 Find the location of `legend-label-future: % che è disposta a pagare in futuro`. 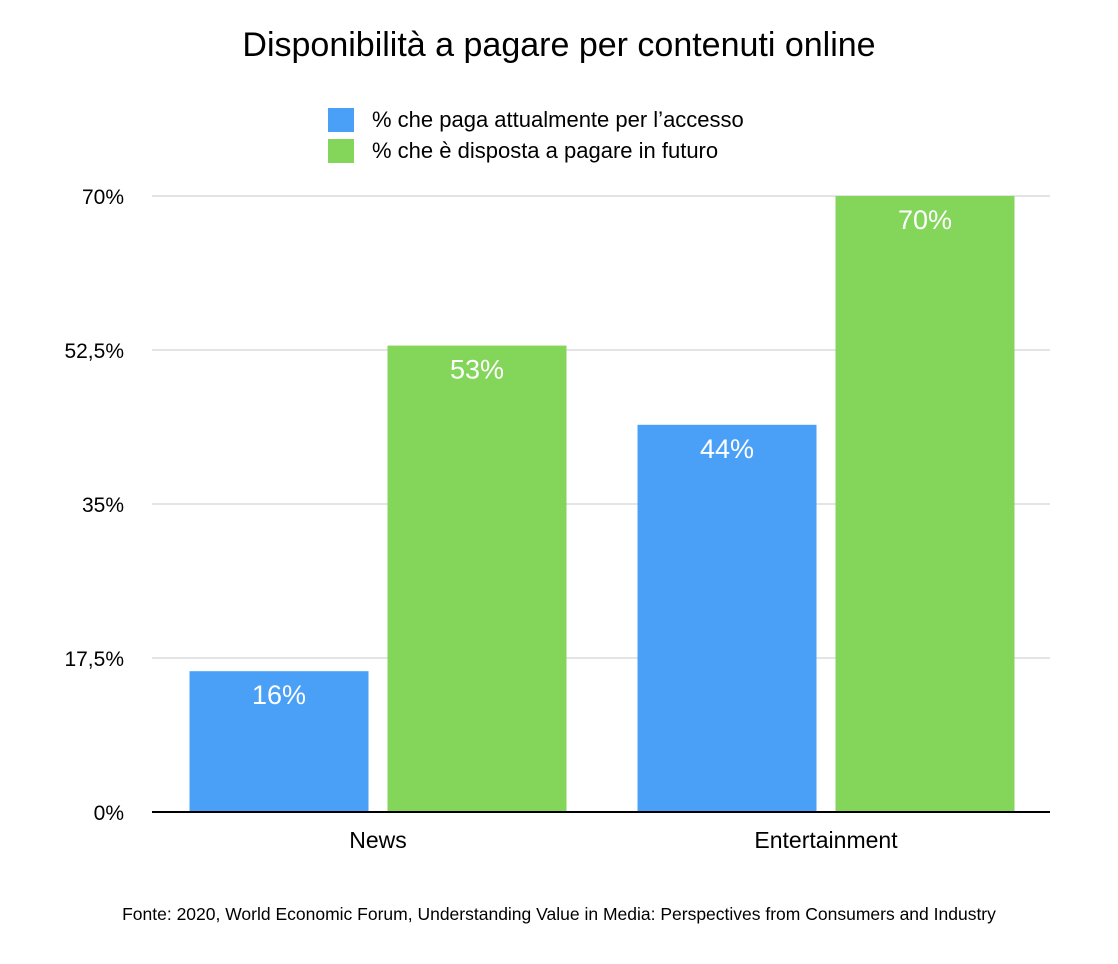

legend-label-future: % che è disposta a pagare in futuro is located at coordinates (545, 150).